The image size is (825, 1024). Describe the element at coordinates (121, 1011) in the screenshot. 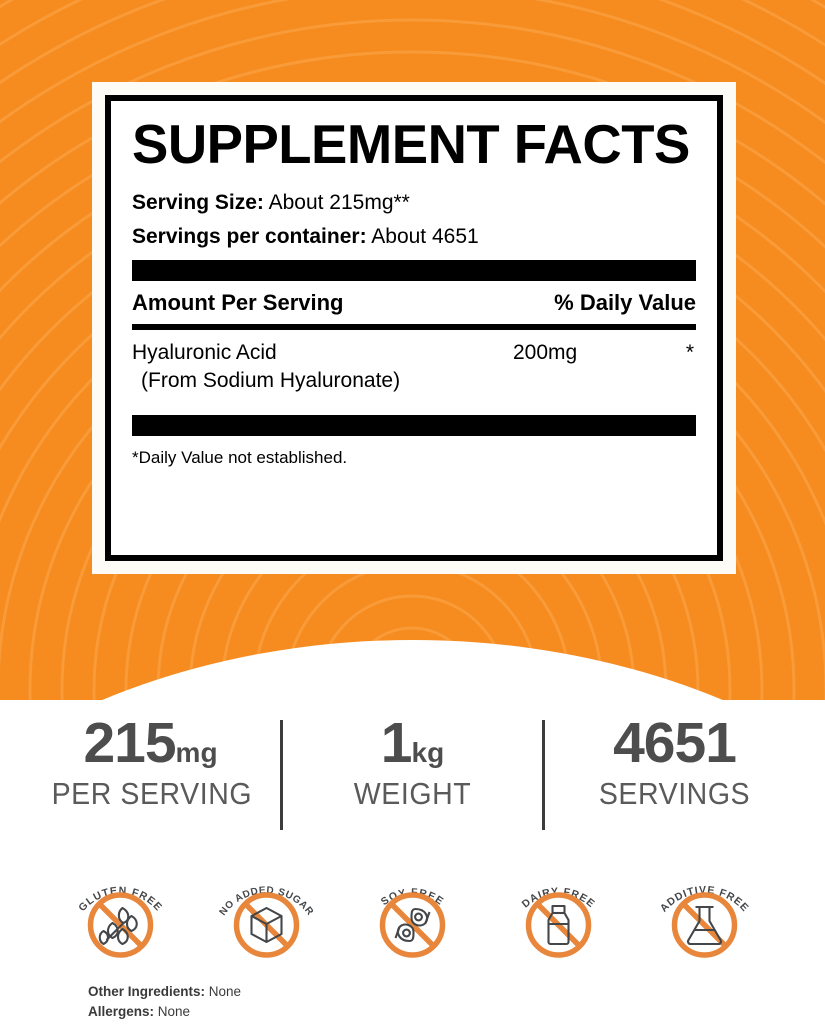

I see `allergens-label: Allergens:` at that location.